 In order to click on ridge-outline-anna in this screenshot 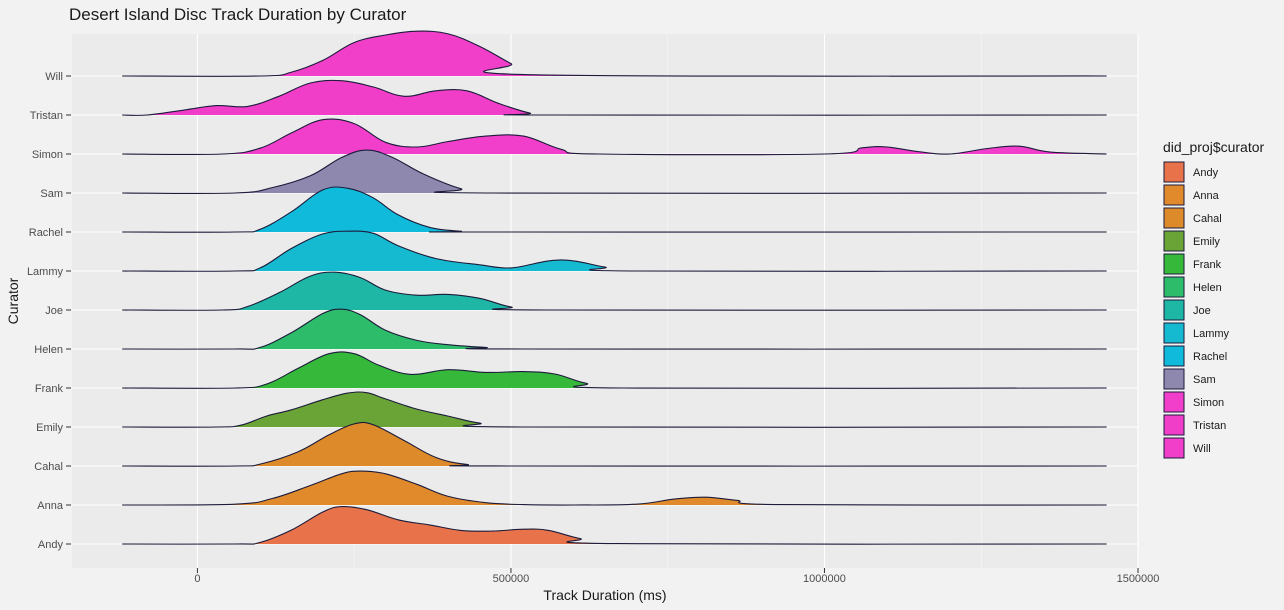, I will do `click(614, 488)`.